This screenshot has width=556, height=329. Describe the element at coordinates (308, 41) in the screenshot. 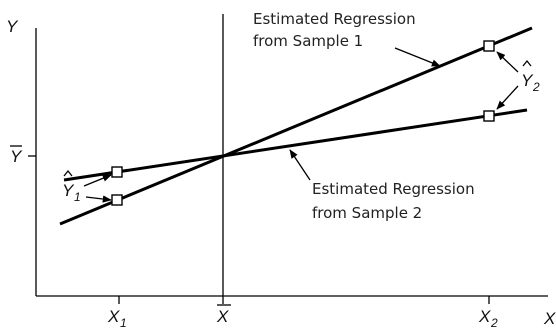

I see `sample-1-label-line-2: from Sample 1` at that location.